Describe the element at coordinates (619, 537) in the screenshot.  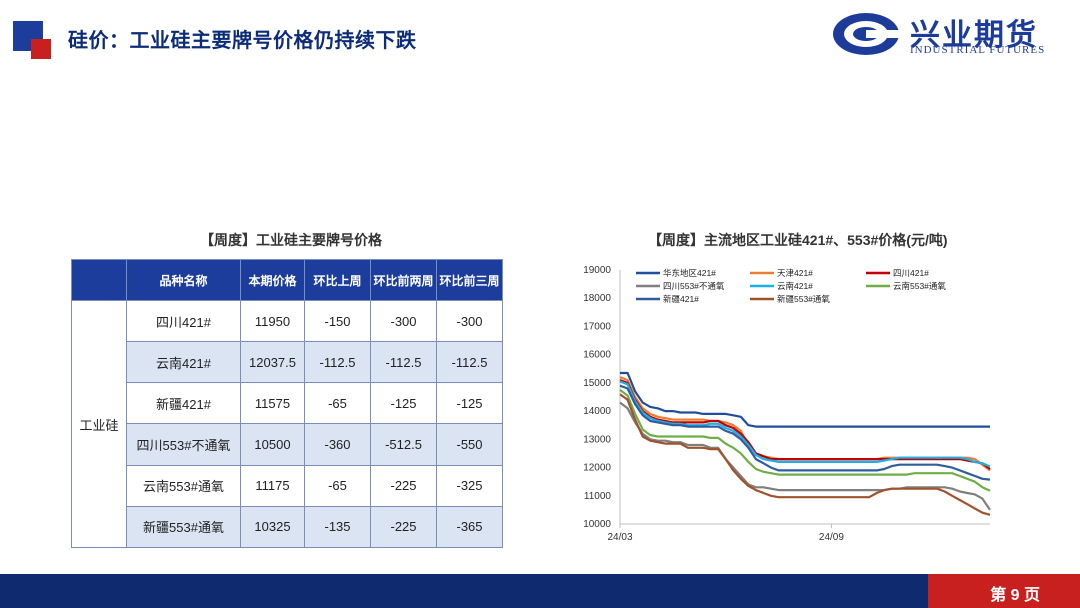
I see `x-tick-label: 24/03` at that location.